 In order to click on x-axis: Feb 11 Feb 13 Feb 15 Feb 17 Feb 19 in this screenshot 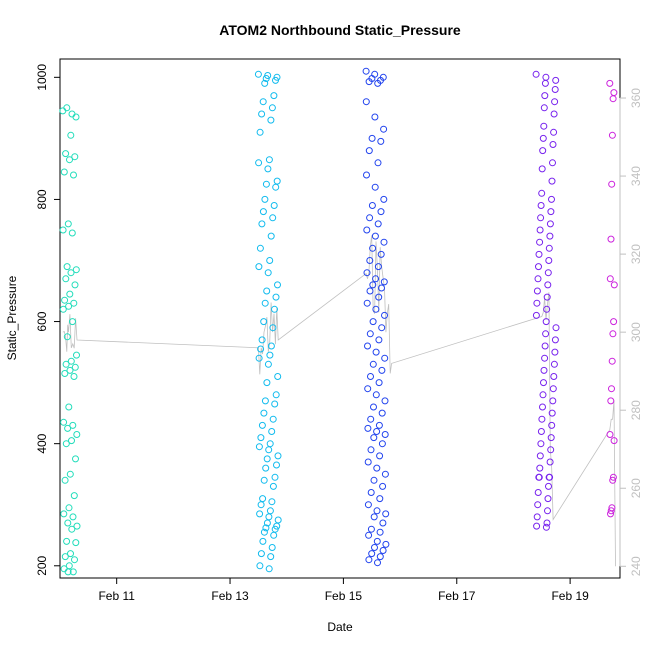, I will do `click(343, 590)`.